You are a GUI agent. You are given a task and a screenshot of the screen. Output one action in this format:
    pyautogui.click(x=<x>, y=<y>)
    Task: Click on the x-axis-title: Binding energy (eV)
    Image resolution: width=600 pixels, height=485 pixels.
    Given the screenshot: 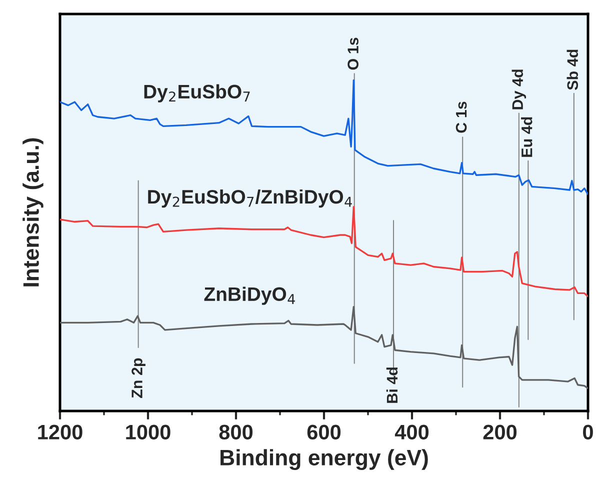 What is the action you would take?
    pyautogui.click(x=324, y=459)
    